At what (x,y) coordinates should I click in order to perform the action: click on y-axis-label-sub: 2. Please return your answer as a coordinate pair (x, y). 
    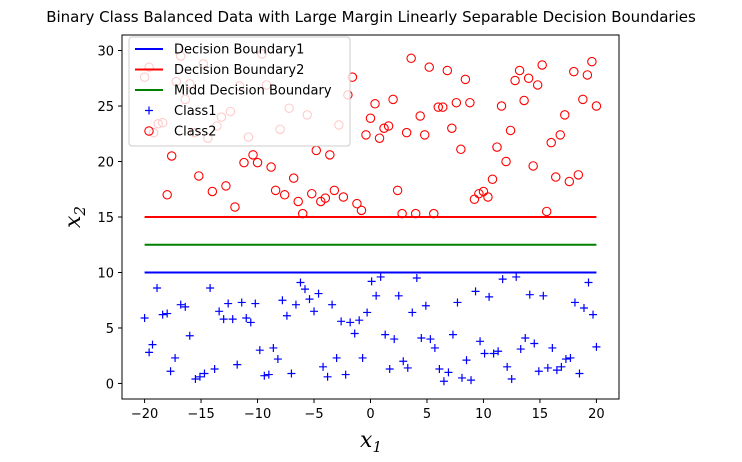
    Looking at the image, I should click on (80, 211).